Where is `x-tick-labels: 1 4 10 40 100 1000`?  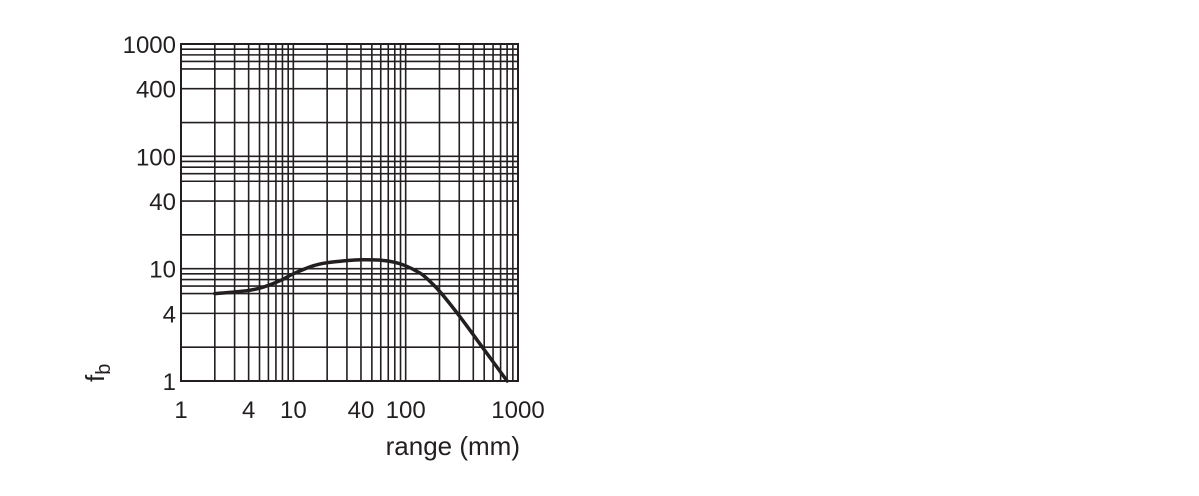
x-tick-labels: 1 4 10 40 100 1000 is located at coordinates (359, 410).